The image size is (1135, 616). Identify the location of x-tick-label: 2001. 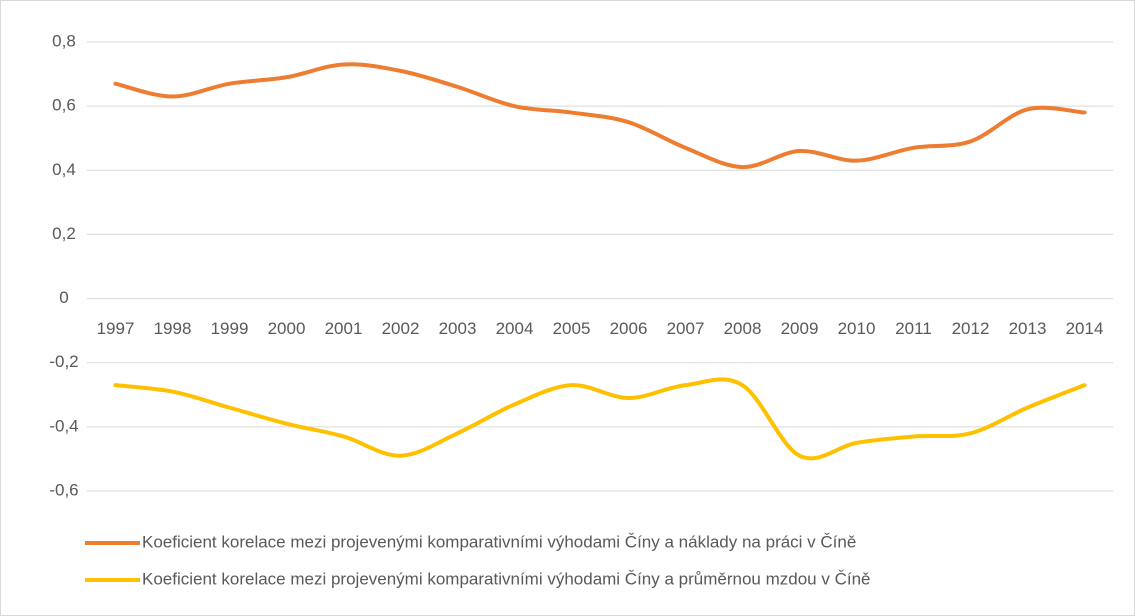
(344, 328).